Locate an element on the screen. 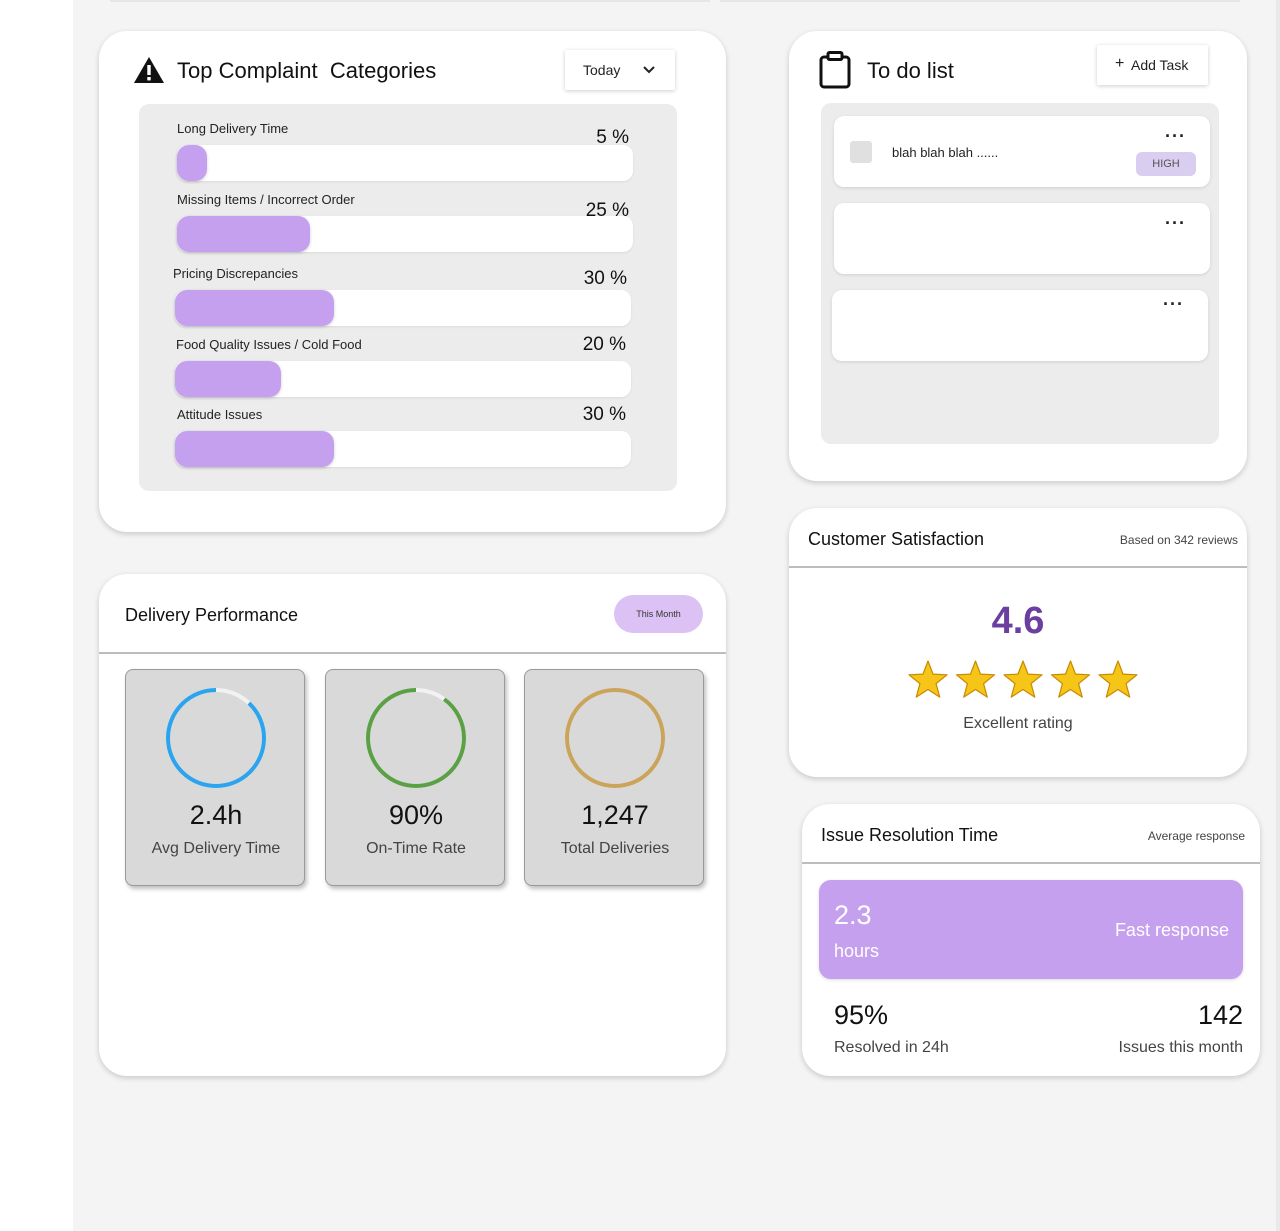 The height and width of the screenshot is (1231, 1280). stat-card: 2.4h Avg Delivery Time is located at coordinates (215, 777).